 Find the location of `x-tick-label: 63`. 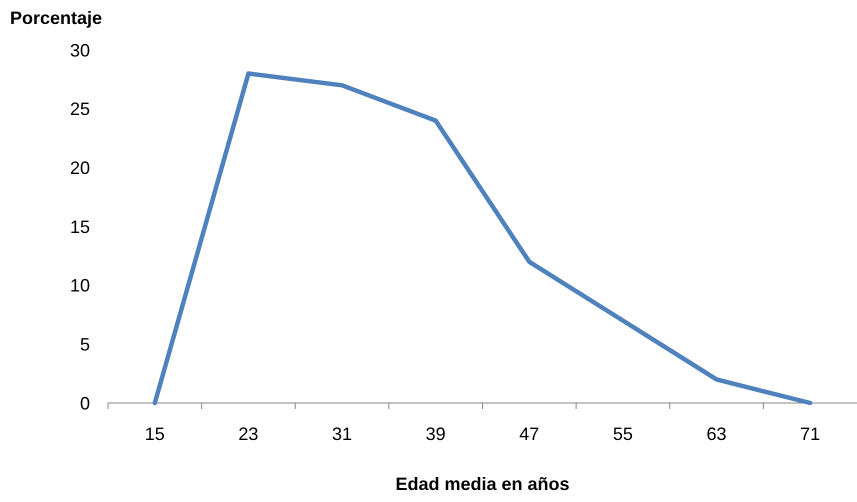

x-tick-label: 63 is located at coordinates (716, 434).